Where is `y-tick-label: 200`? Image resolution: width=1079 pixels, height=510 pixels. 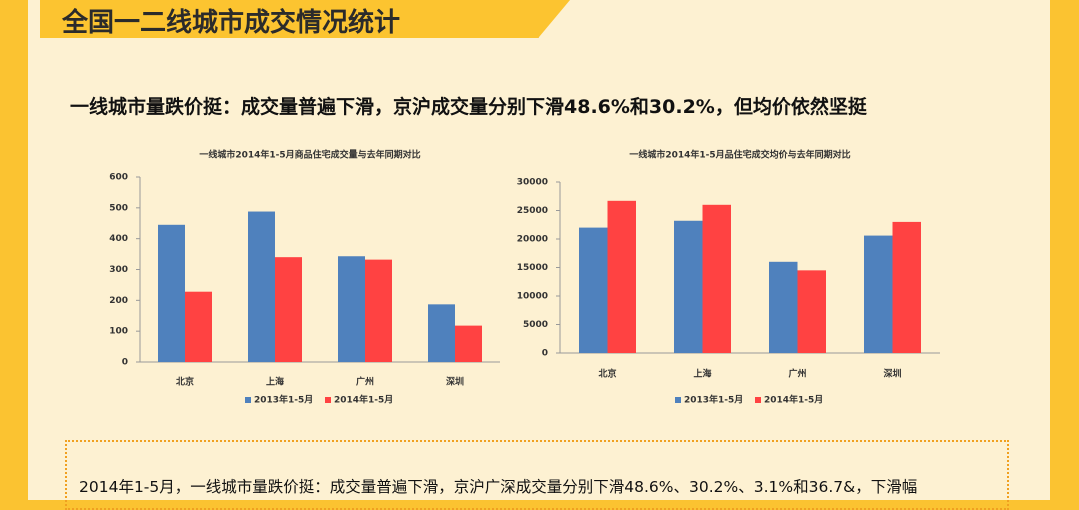
y-tick-label: 200 is located at coordinates (118, 301).